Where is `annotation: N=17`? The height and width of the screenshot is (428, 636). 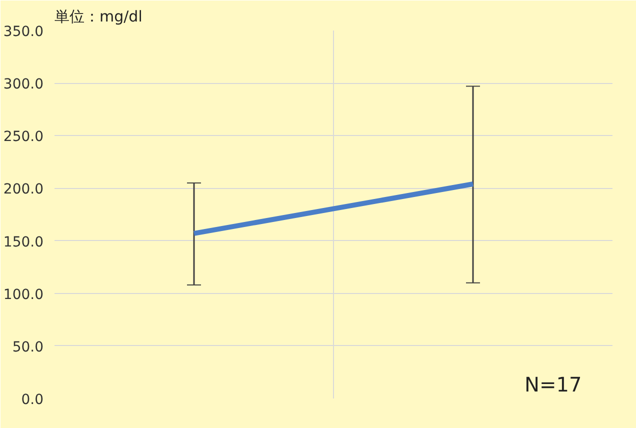 annotation: N=17 is located at coordinates (553, 384).